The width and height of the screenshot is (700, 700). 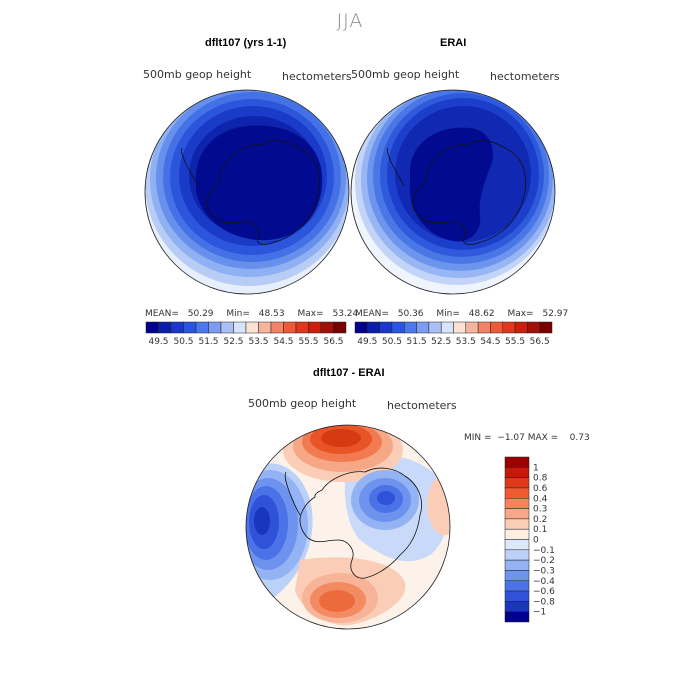 What do you see at coordinates (441, 342) in the screenshot?
I see `colorbar-panel-2-tick-label: 52.5` at bounding box center [441, 342].